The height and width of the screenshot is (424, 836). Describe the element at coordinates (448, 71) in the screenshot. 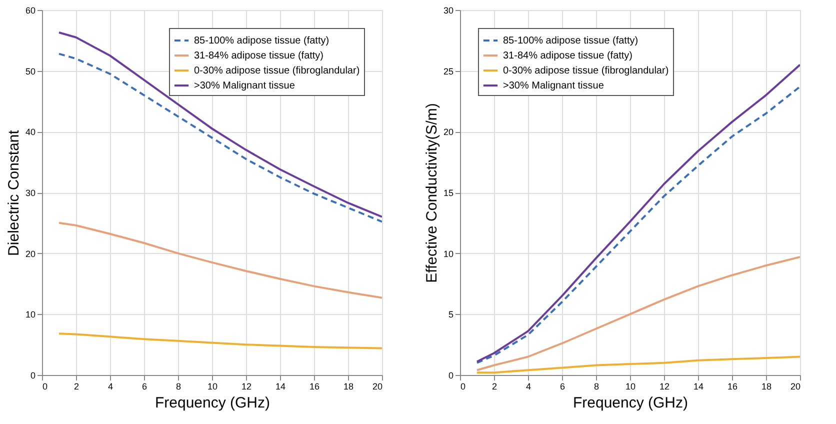

I see `y-tick-label: 25` at that location.